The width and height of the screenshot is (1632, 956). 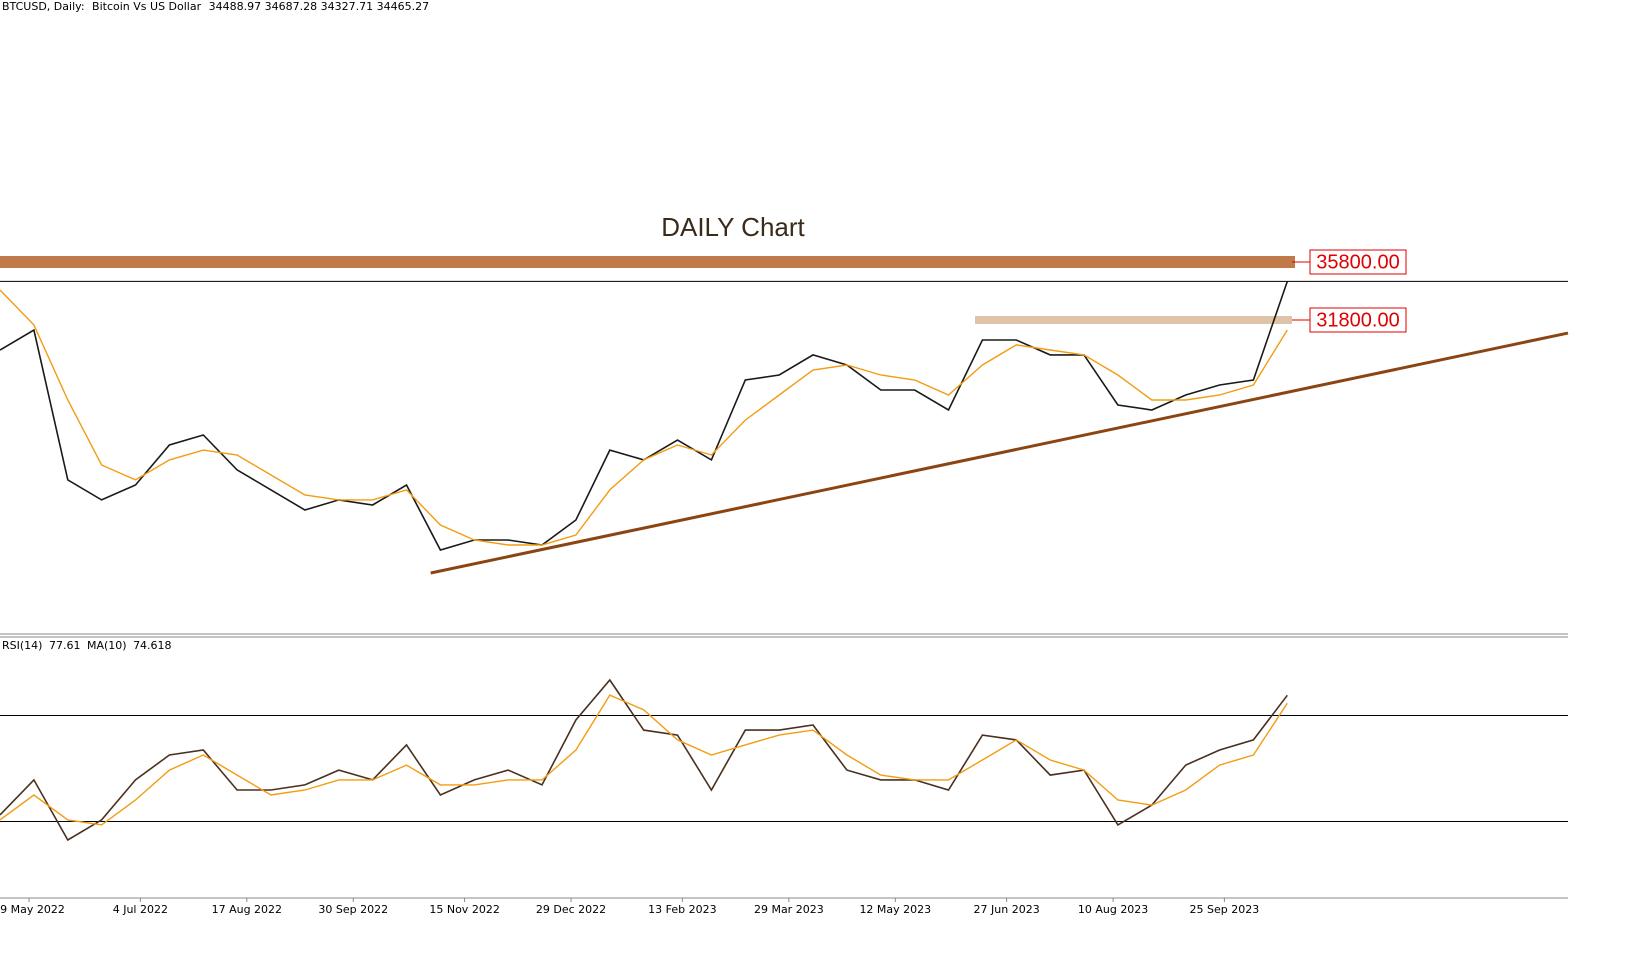 What do you see at coordinates (235, 6) in the screenshot?
I see `open: 34488.97` at bounding box center [235, 6].